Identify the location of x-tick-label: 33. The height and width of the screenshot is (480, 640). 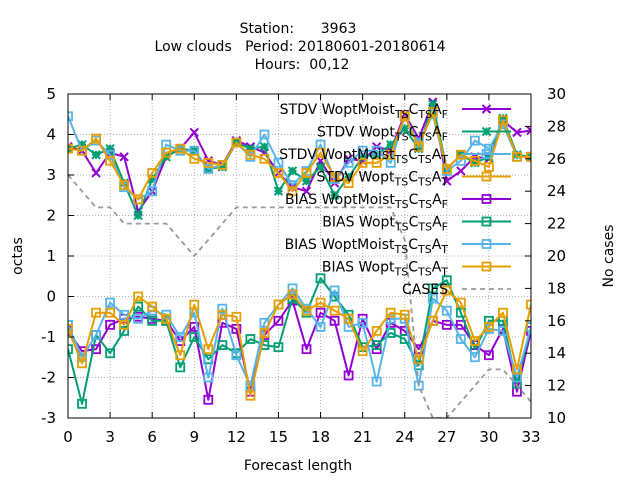
(530, 437).